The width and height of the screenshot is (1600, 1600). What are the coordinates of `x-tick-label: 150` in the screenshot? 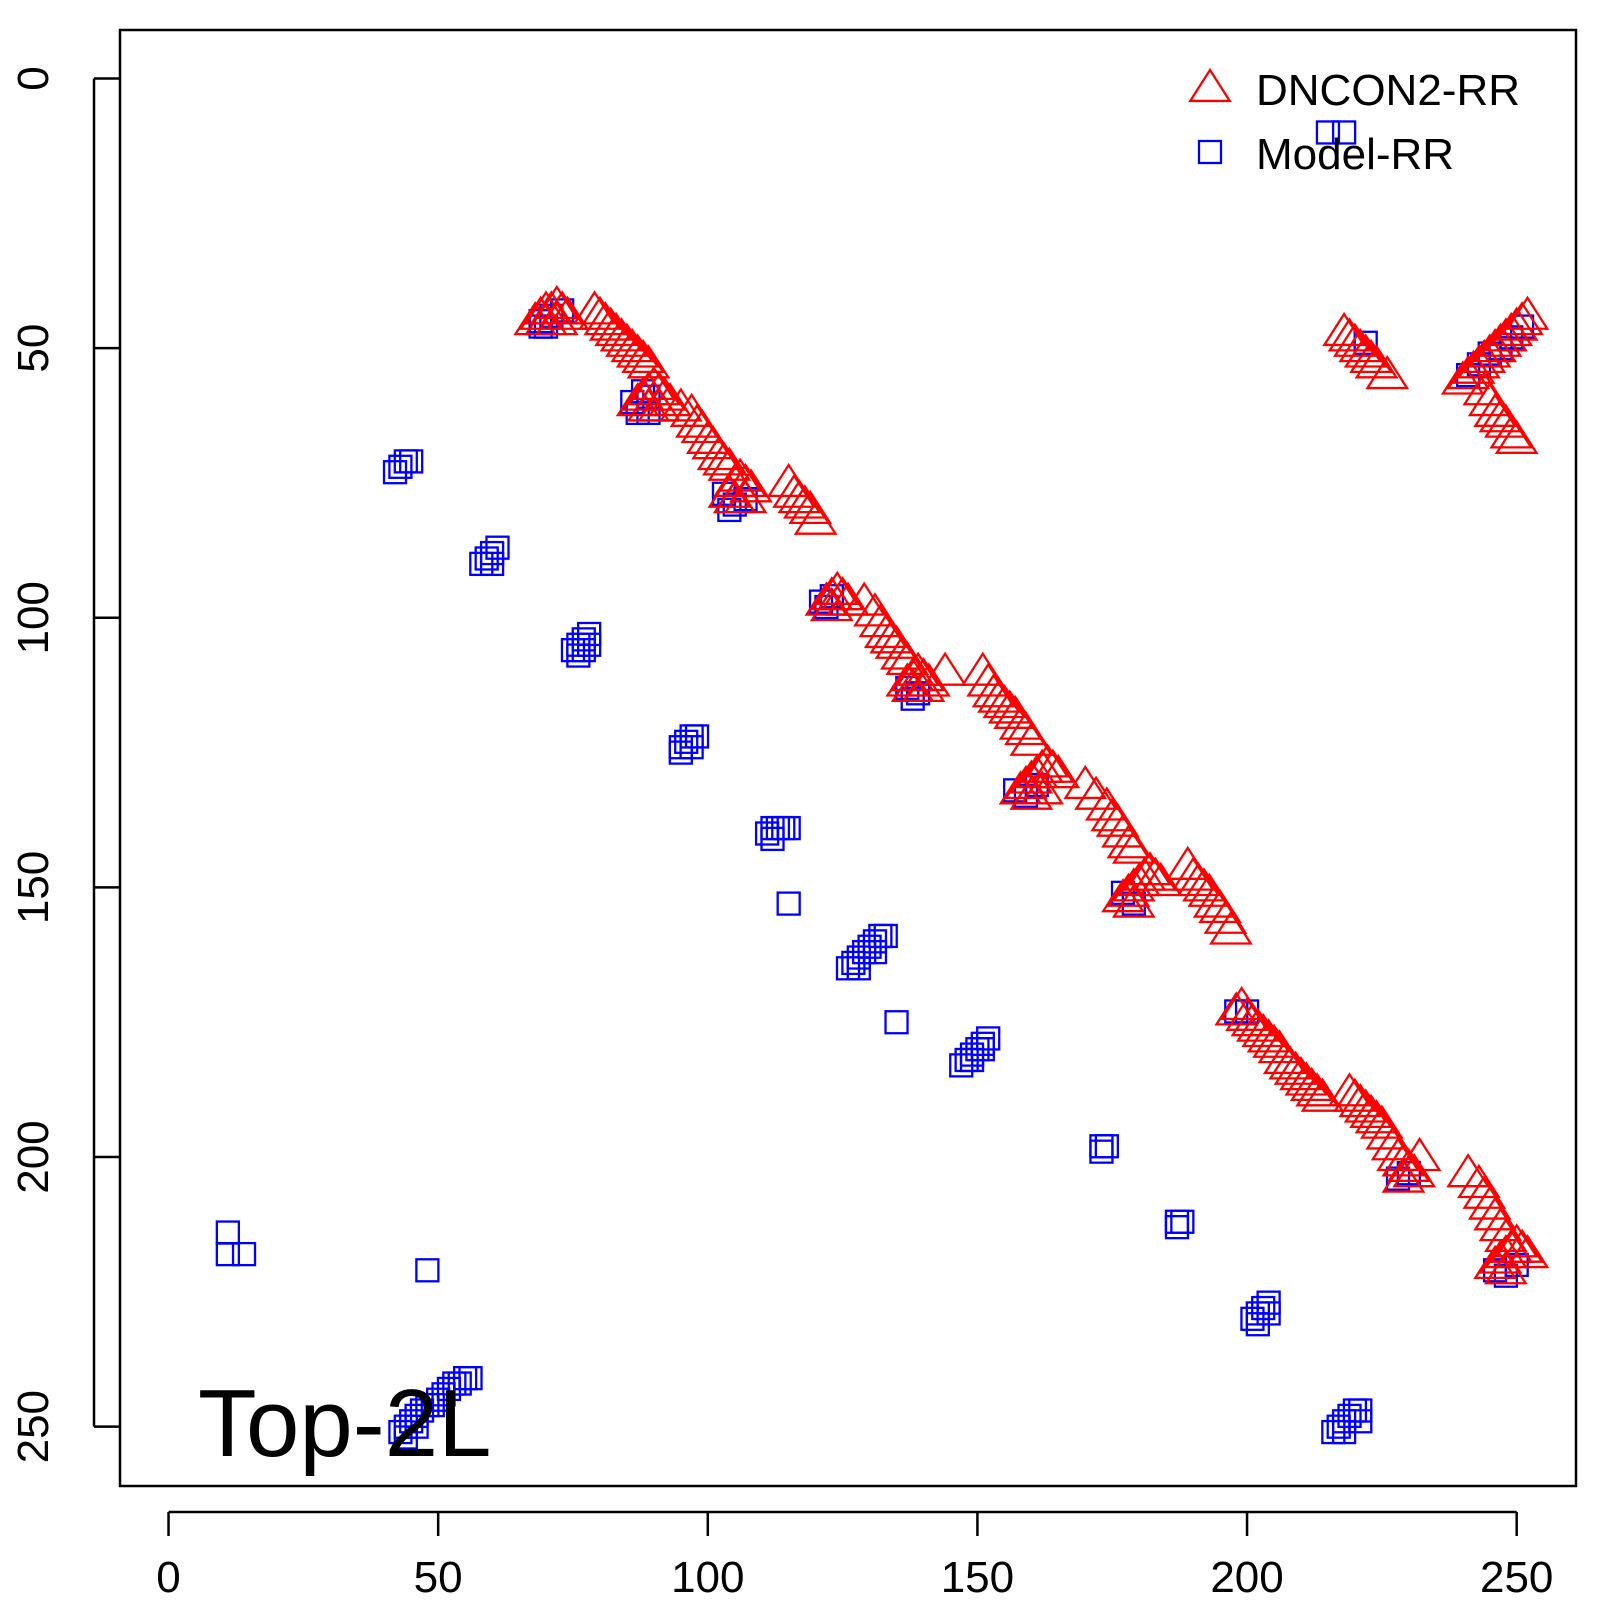 It's located at (977, 1576).